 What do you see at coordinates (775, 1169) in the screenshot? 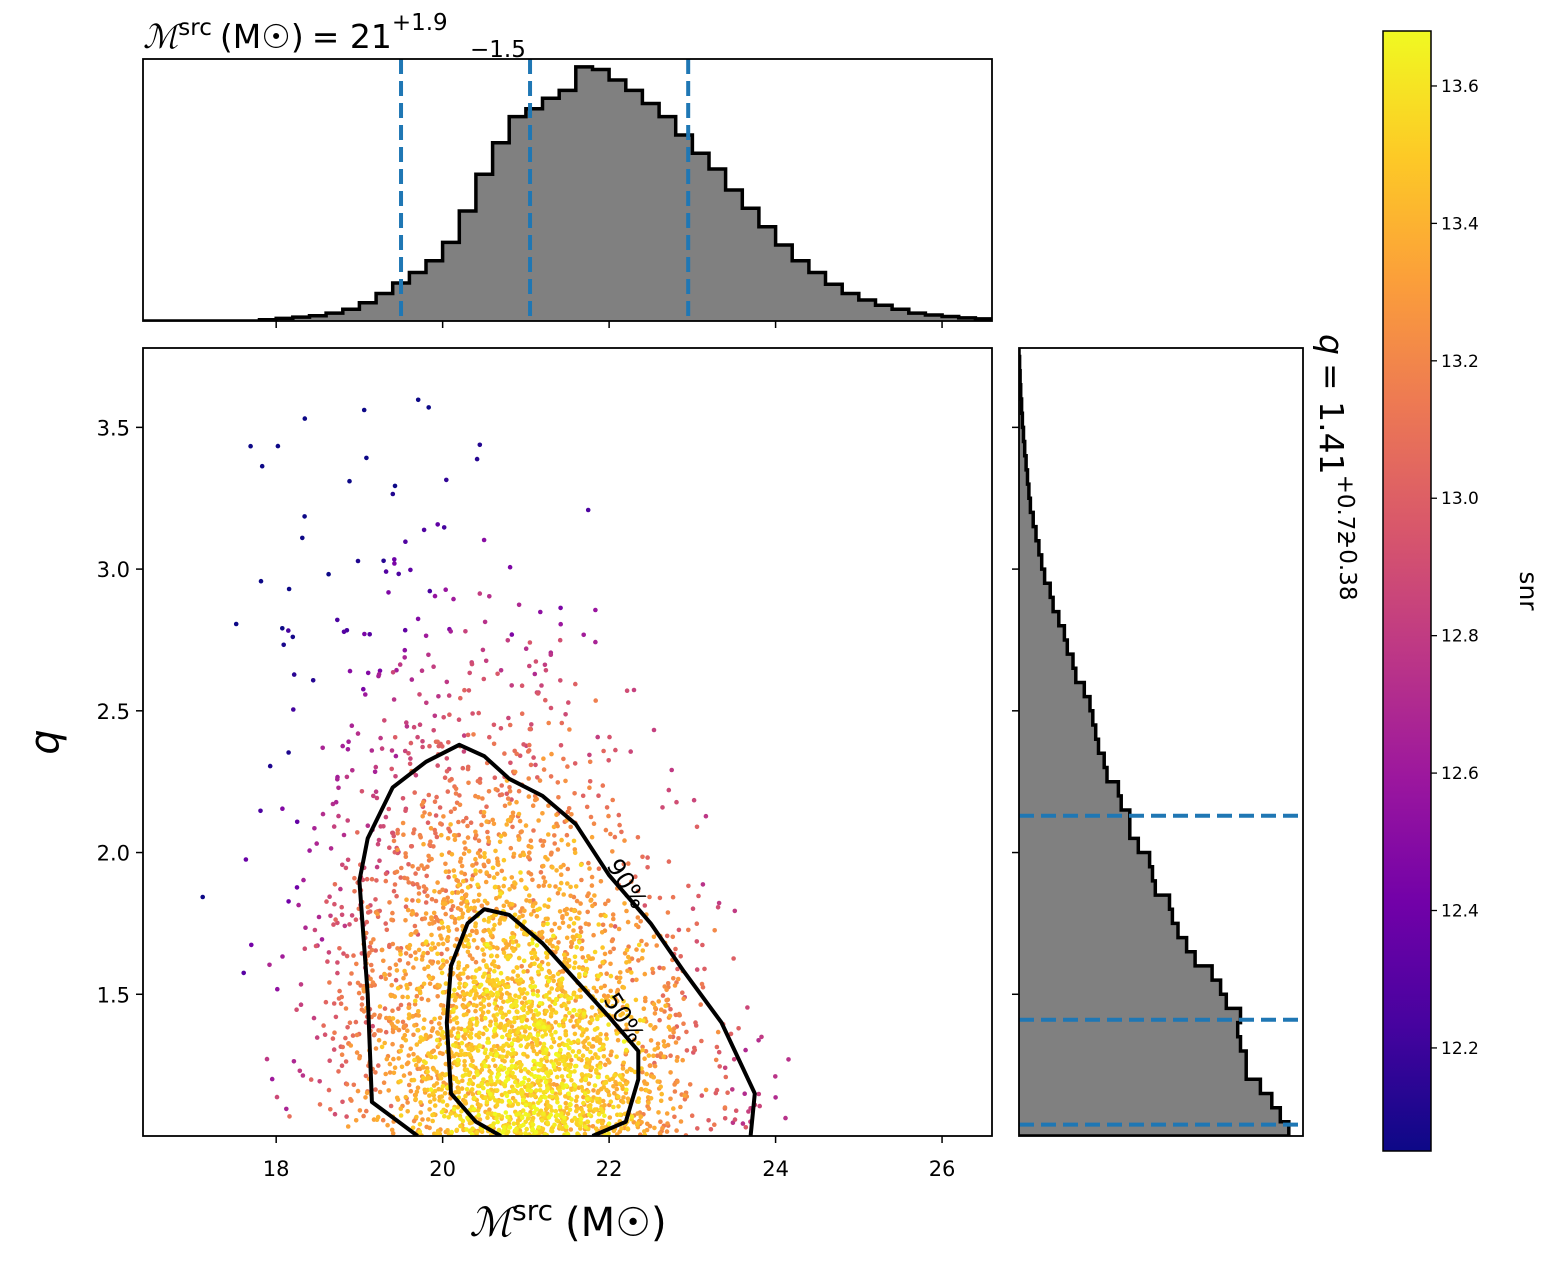
I see `x-tick-label: 24` at bounding box center [775, 1169].